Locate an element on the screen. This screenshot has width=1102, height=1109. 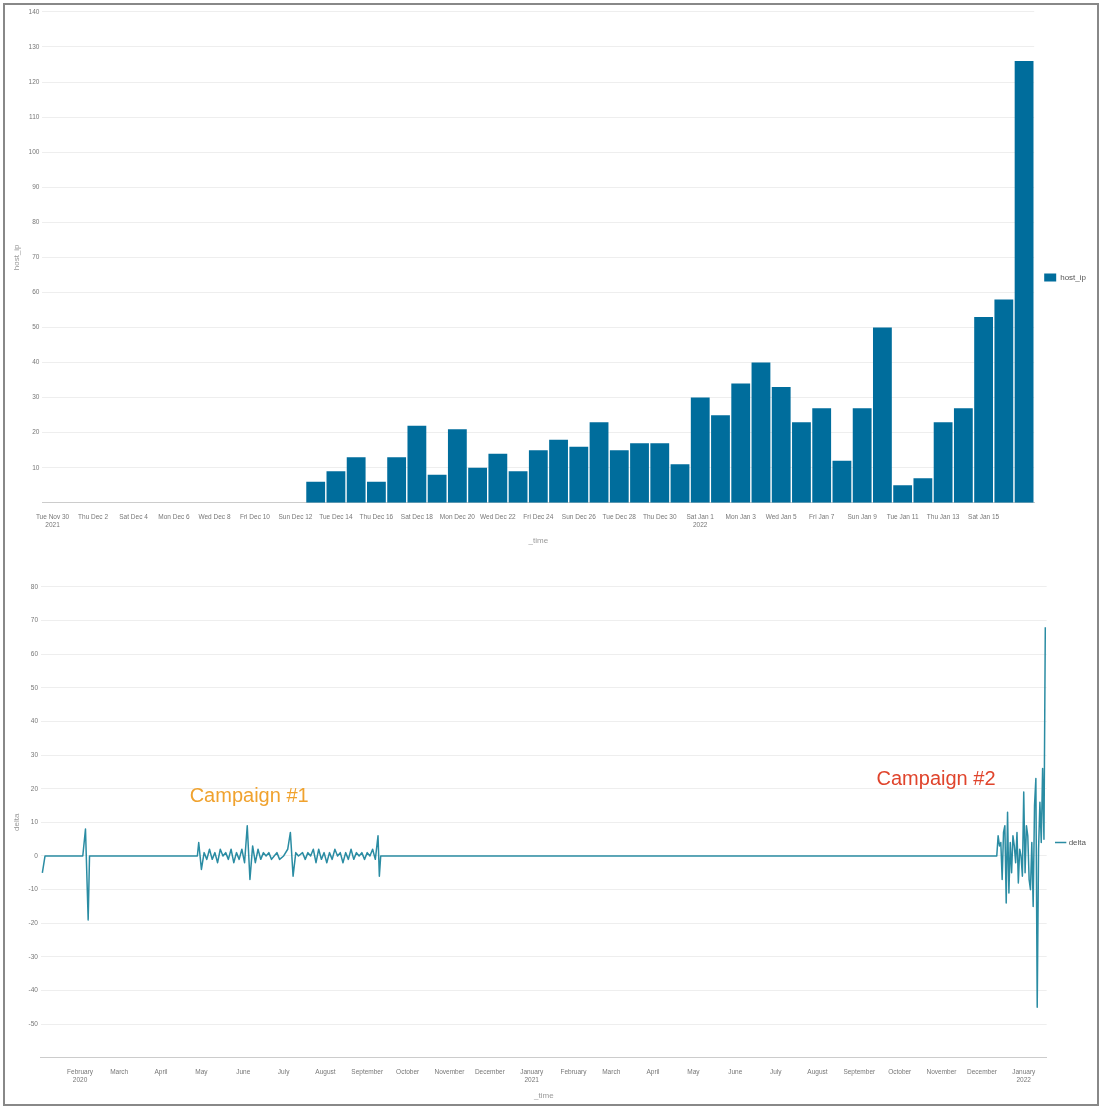
annotation: Campaign #2 is located at coordinates (936, 778).